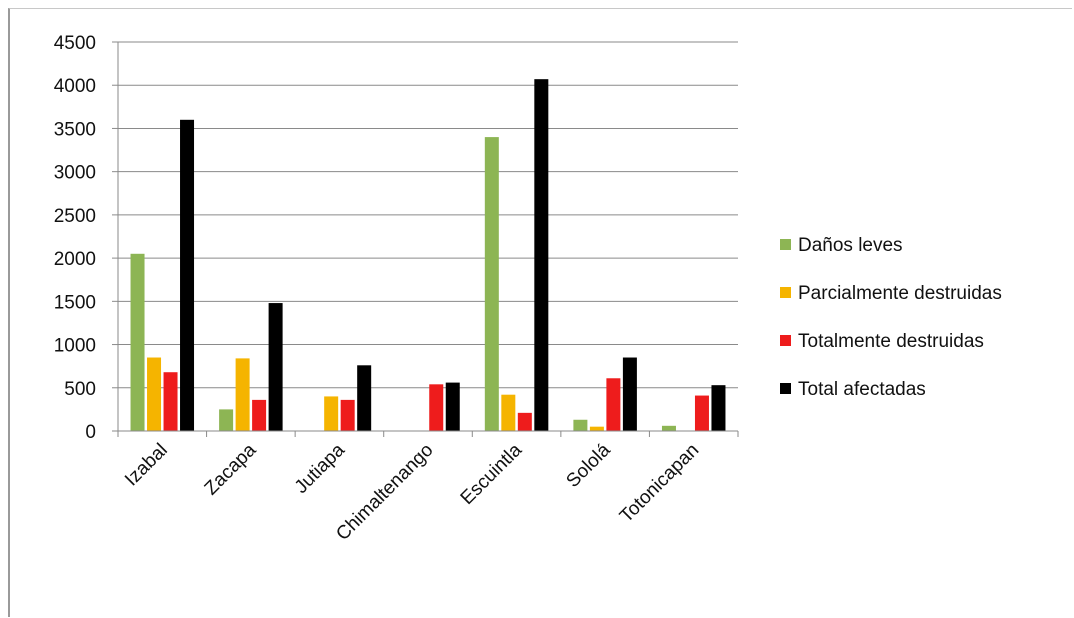 The image size is (1074, 618). I want to click on x-tick-label: Totonicapan, so click(659, 483).